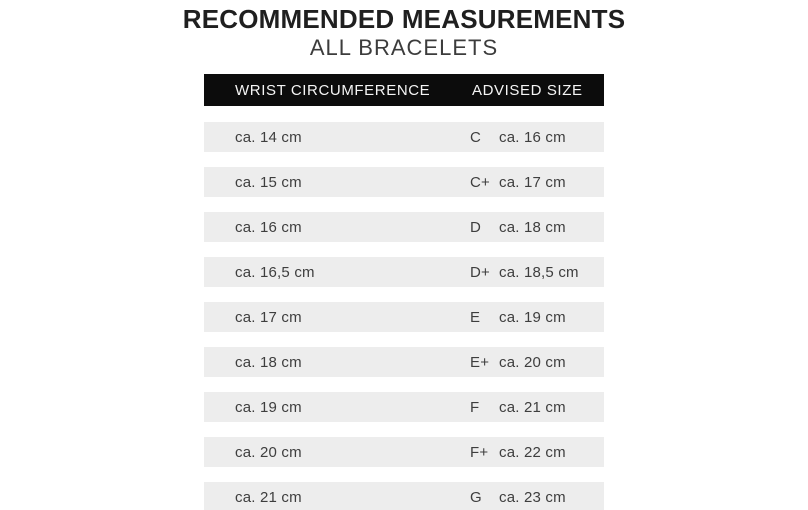  What do you see at coordinates (404, 137) in the screenshot?
I see `table-row: ca. 14 cm C ca. 16 cm` at bounding box center [404, 137].